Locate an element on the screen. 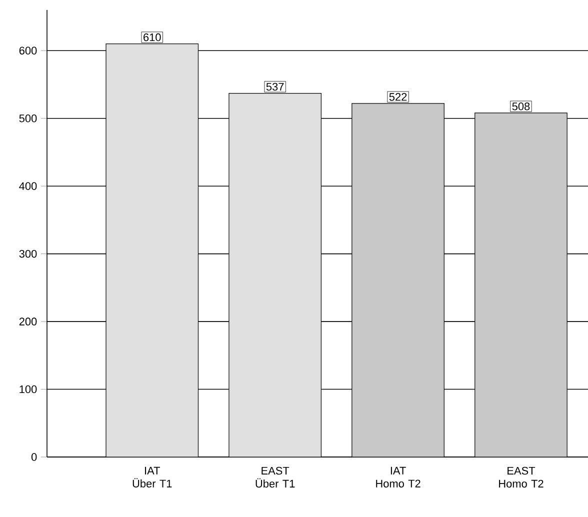  data-label: 522 is located at coordinates (398, 97).